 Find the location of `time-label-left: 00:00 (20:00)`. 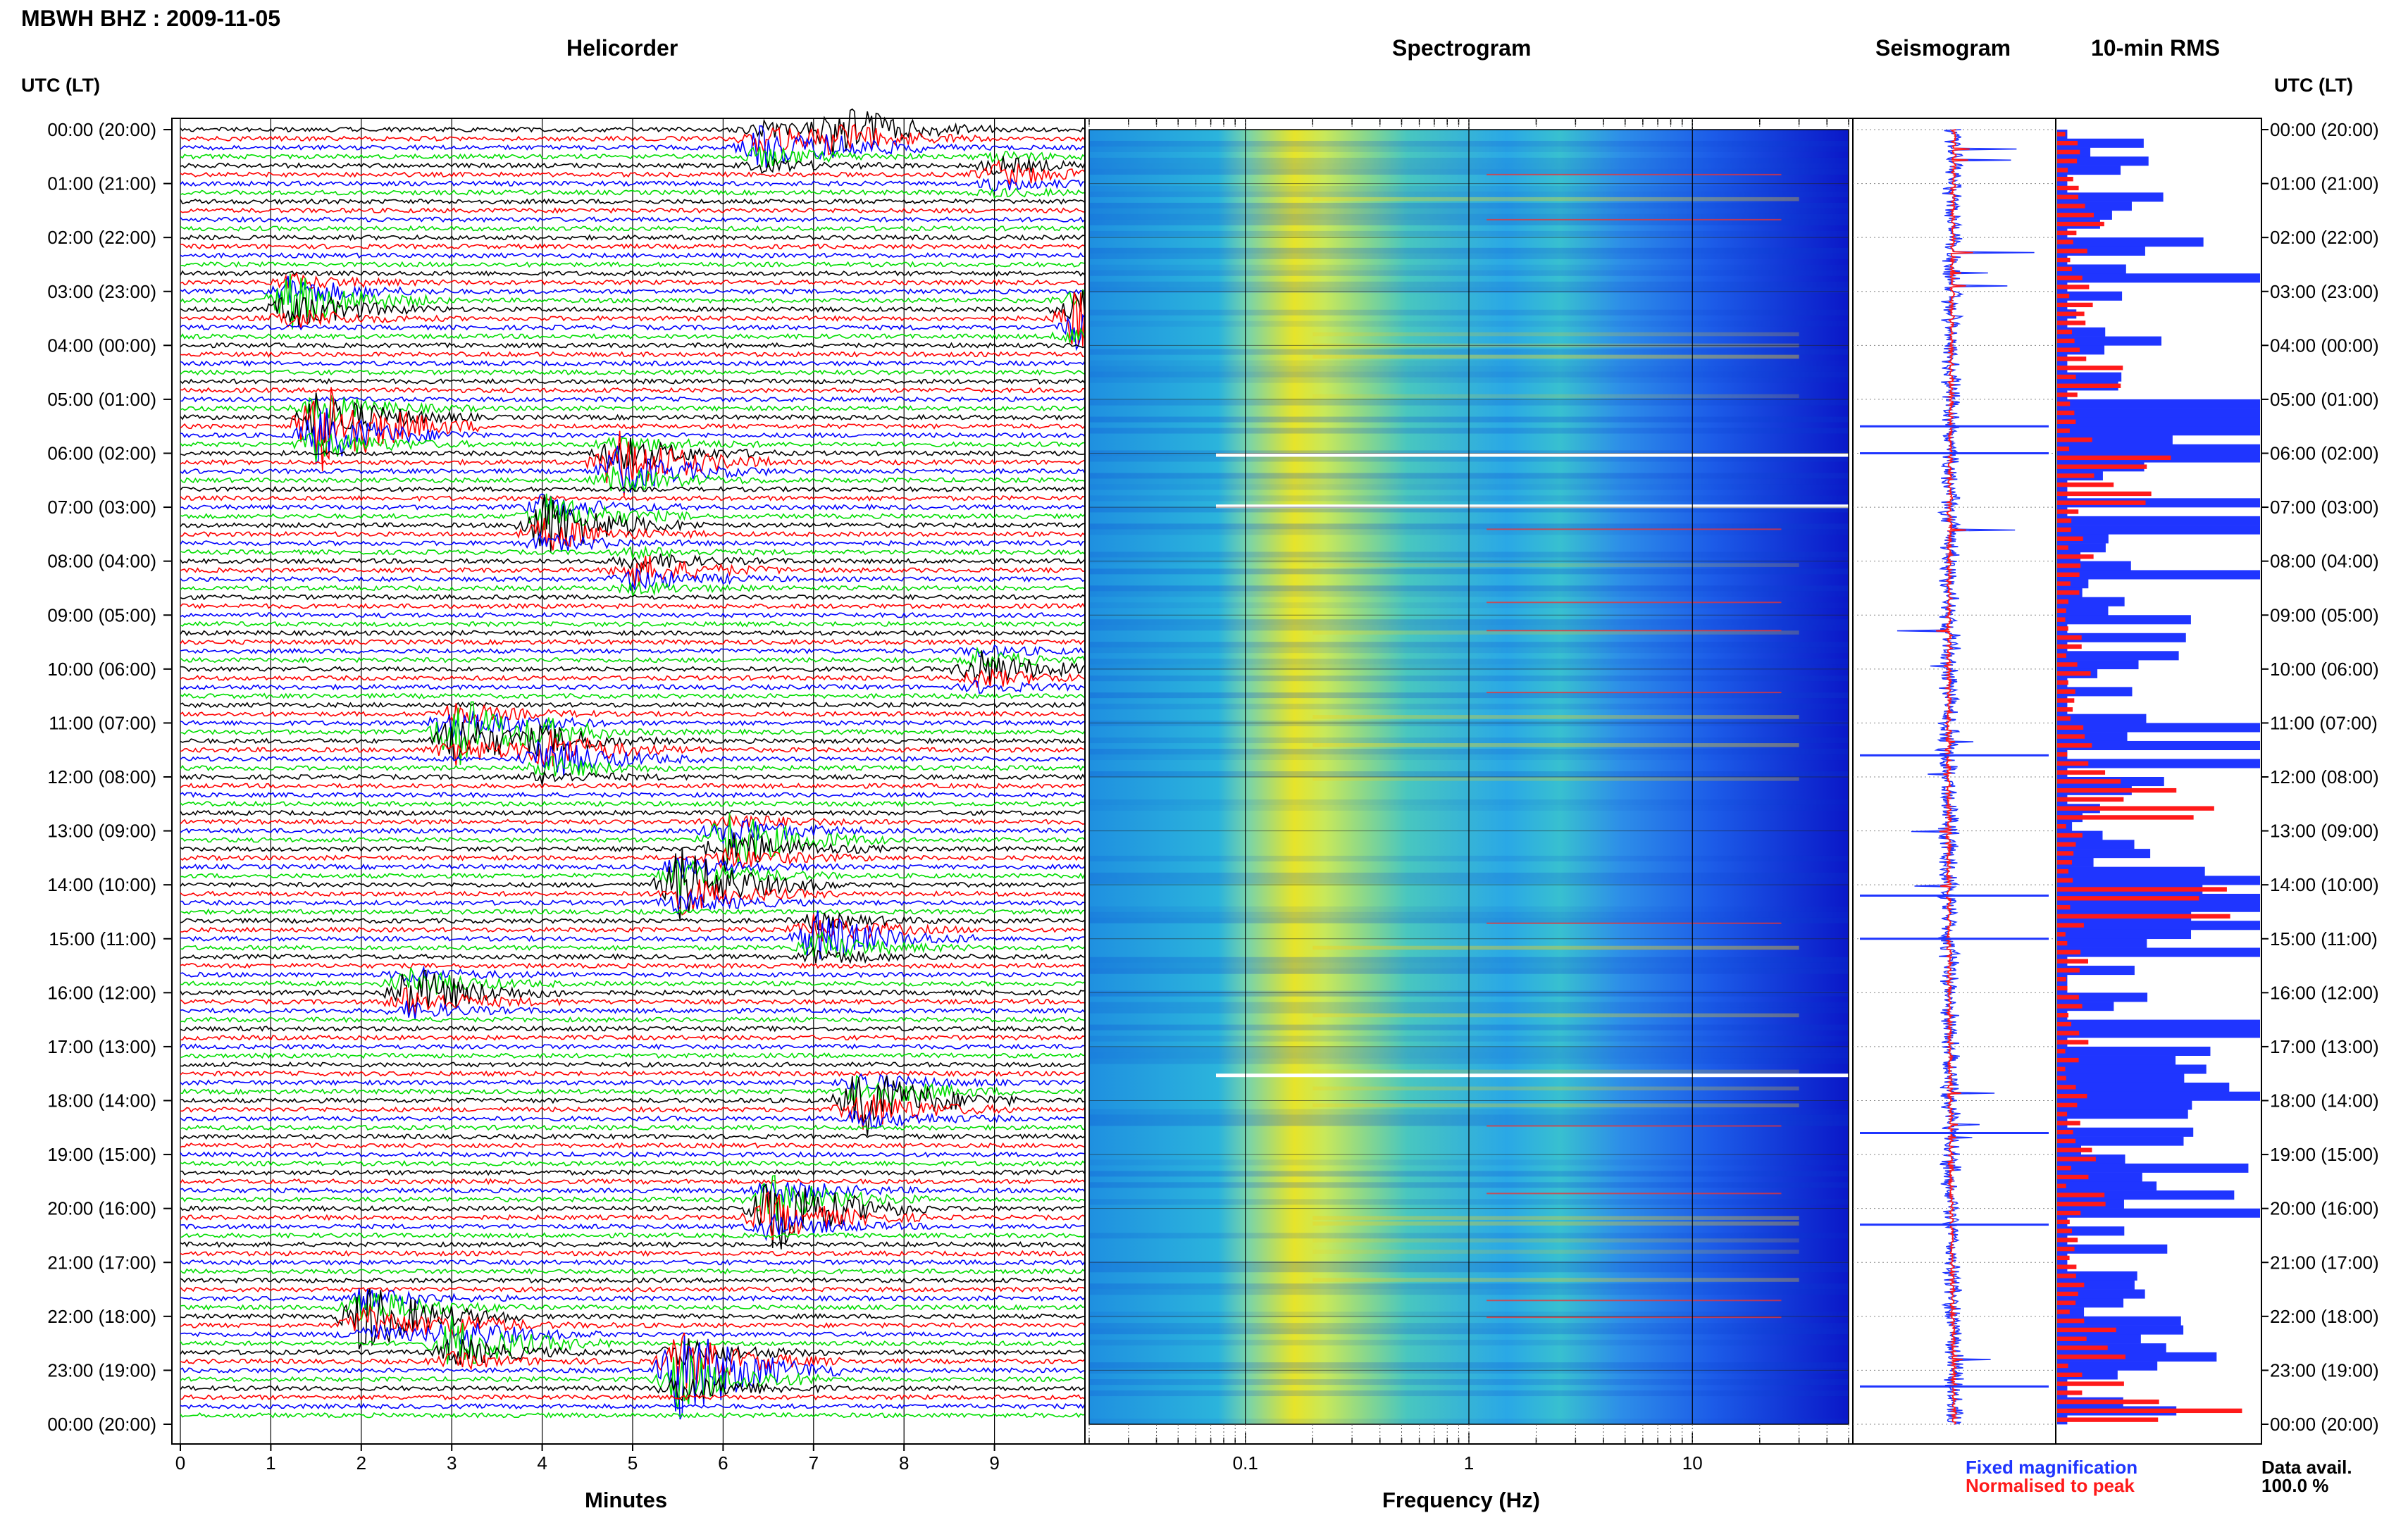

time-label-left: 00:00 (20:00) is located at coordinates (102, 1424).